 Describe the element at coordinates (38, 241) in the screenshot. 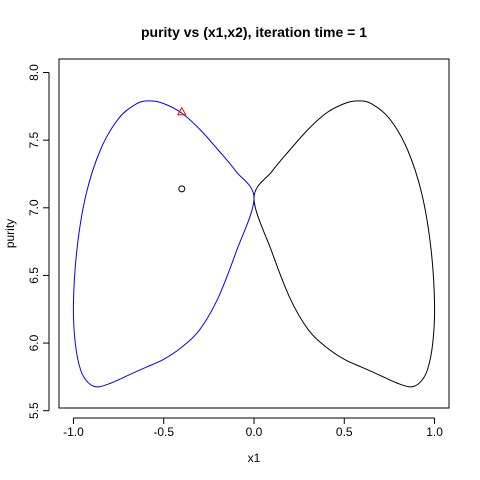

I see `y-axis: 5.5 6.0 6.5 7.0 7.5 8.0` at that location.